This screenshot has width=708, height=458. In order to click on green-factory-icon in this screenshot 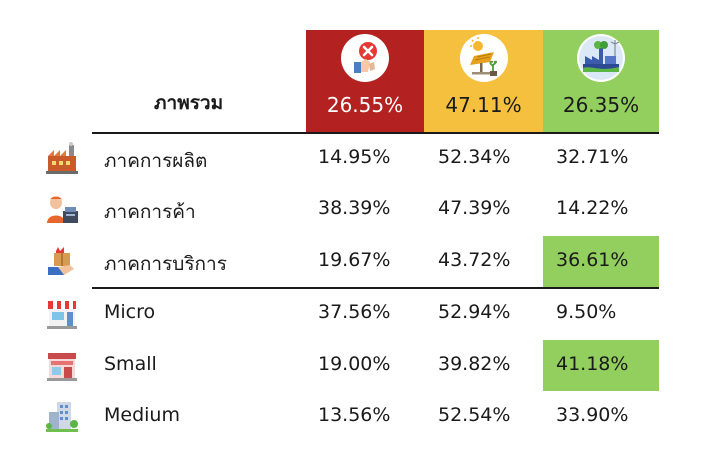, I will do `click(601, 58)`.